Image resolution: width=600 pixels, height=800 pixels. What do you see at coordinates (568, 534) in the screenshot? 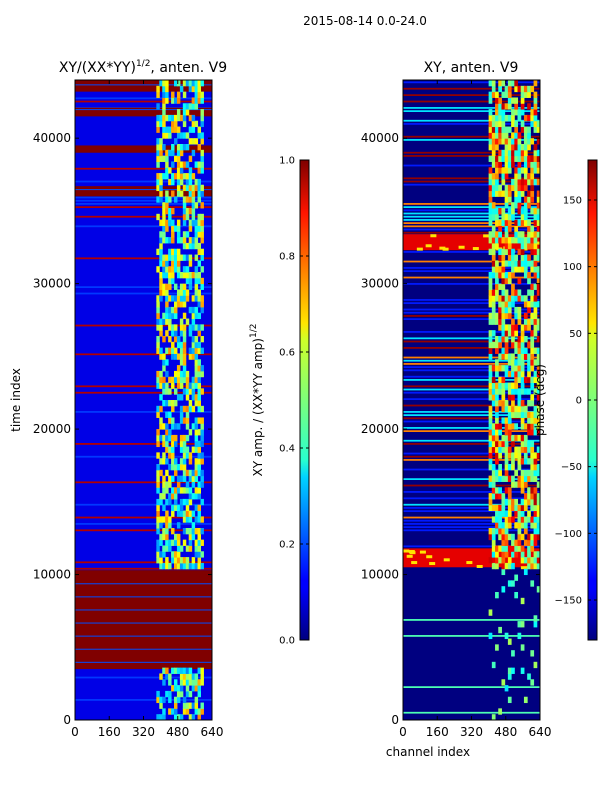
I see `colorbar-tick-label: −100` at bounding box center [568, 534].